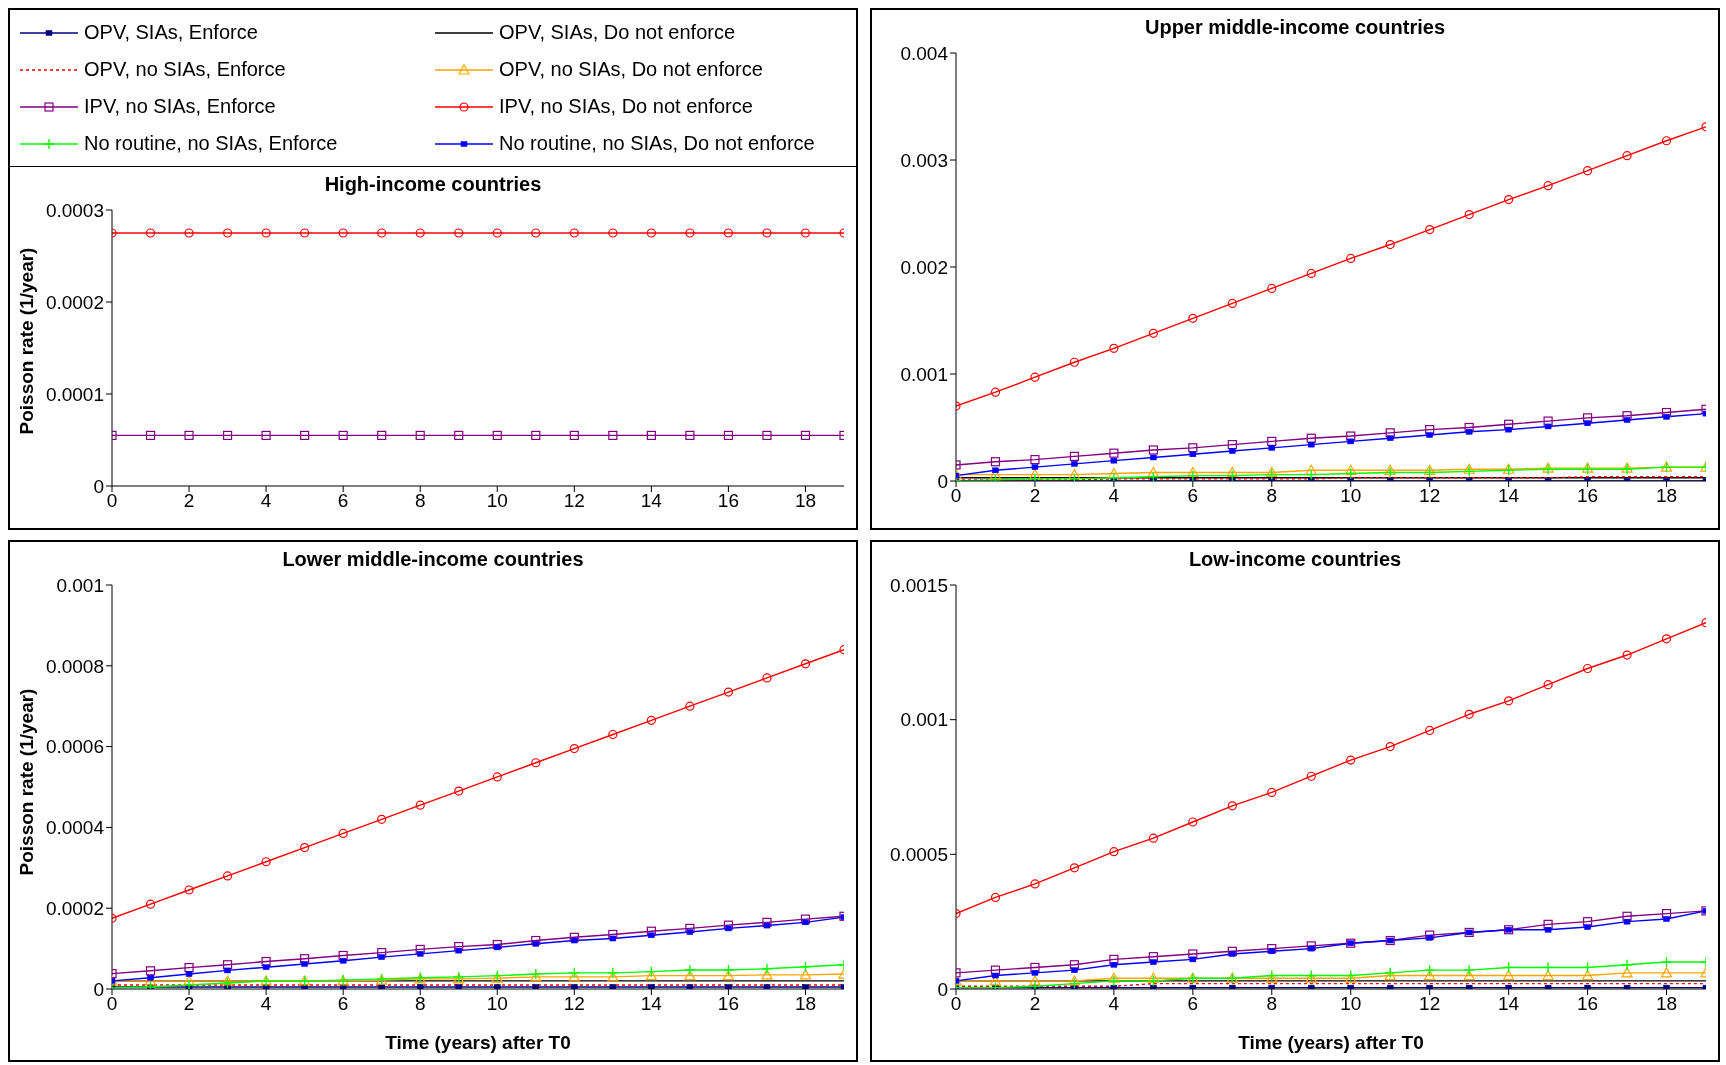  What do you see at coordinates (75, 828) in the screenshot?
I see `y-tick-label: 0.0004` at bounding box center [75, 828].